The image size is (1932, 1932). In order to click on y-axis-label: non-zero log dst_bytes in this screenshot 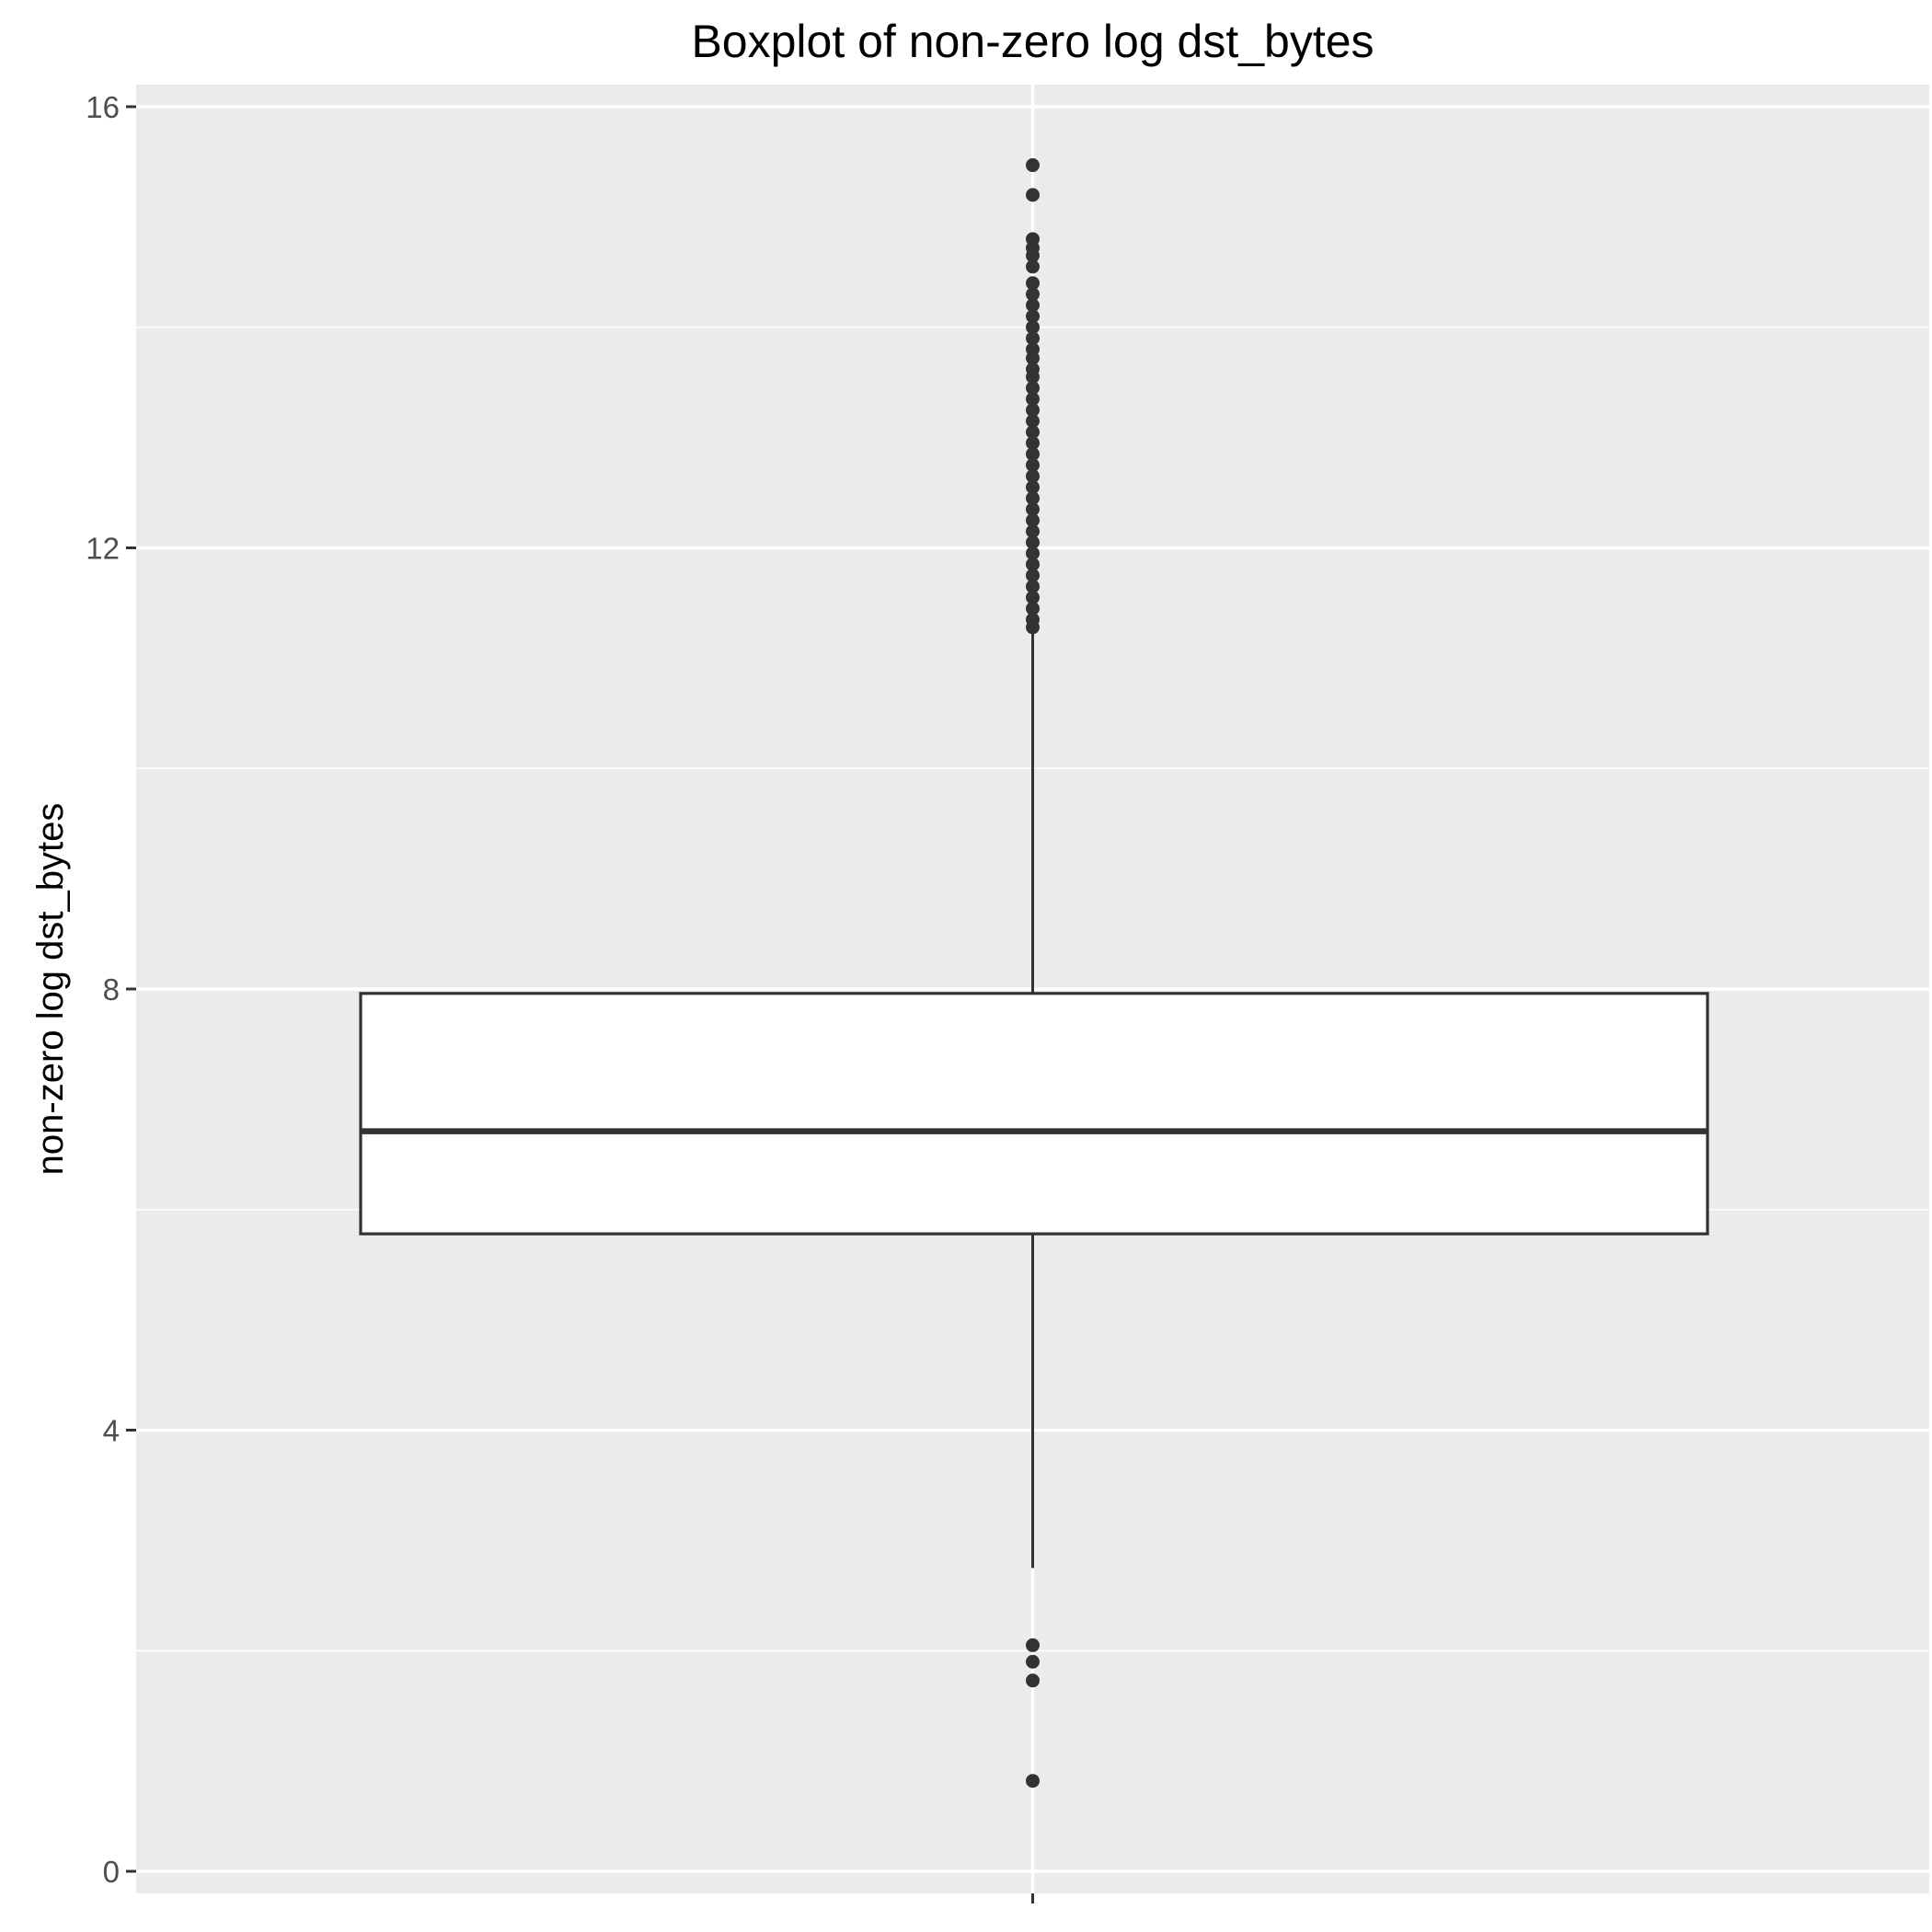, I will do `click(50, 989)`.